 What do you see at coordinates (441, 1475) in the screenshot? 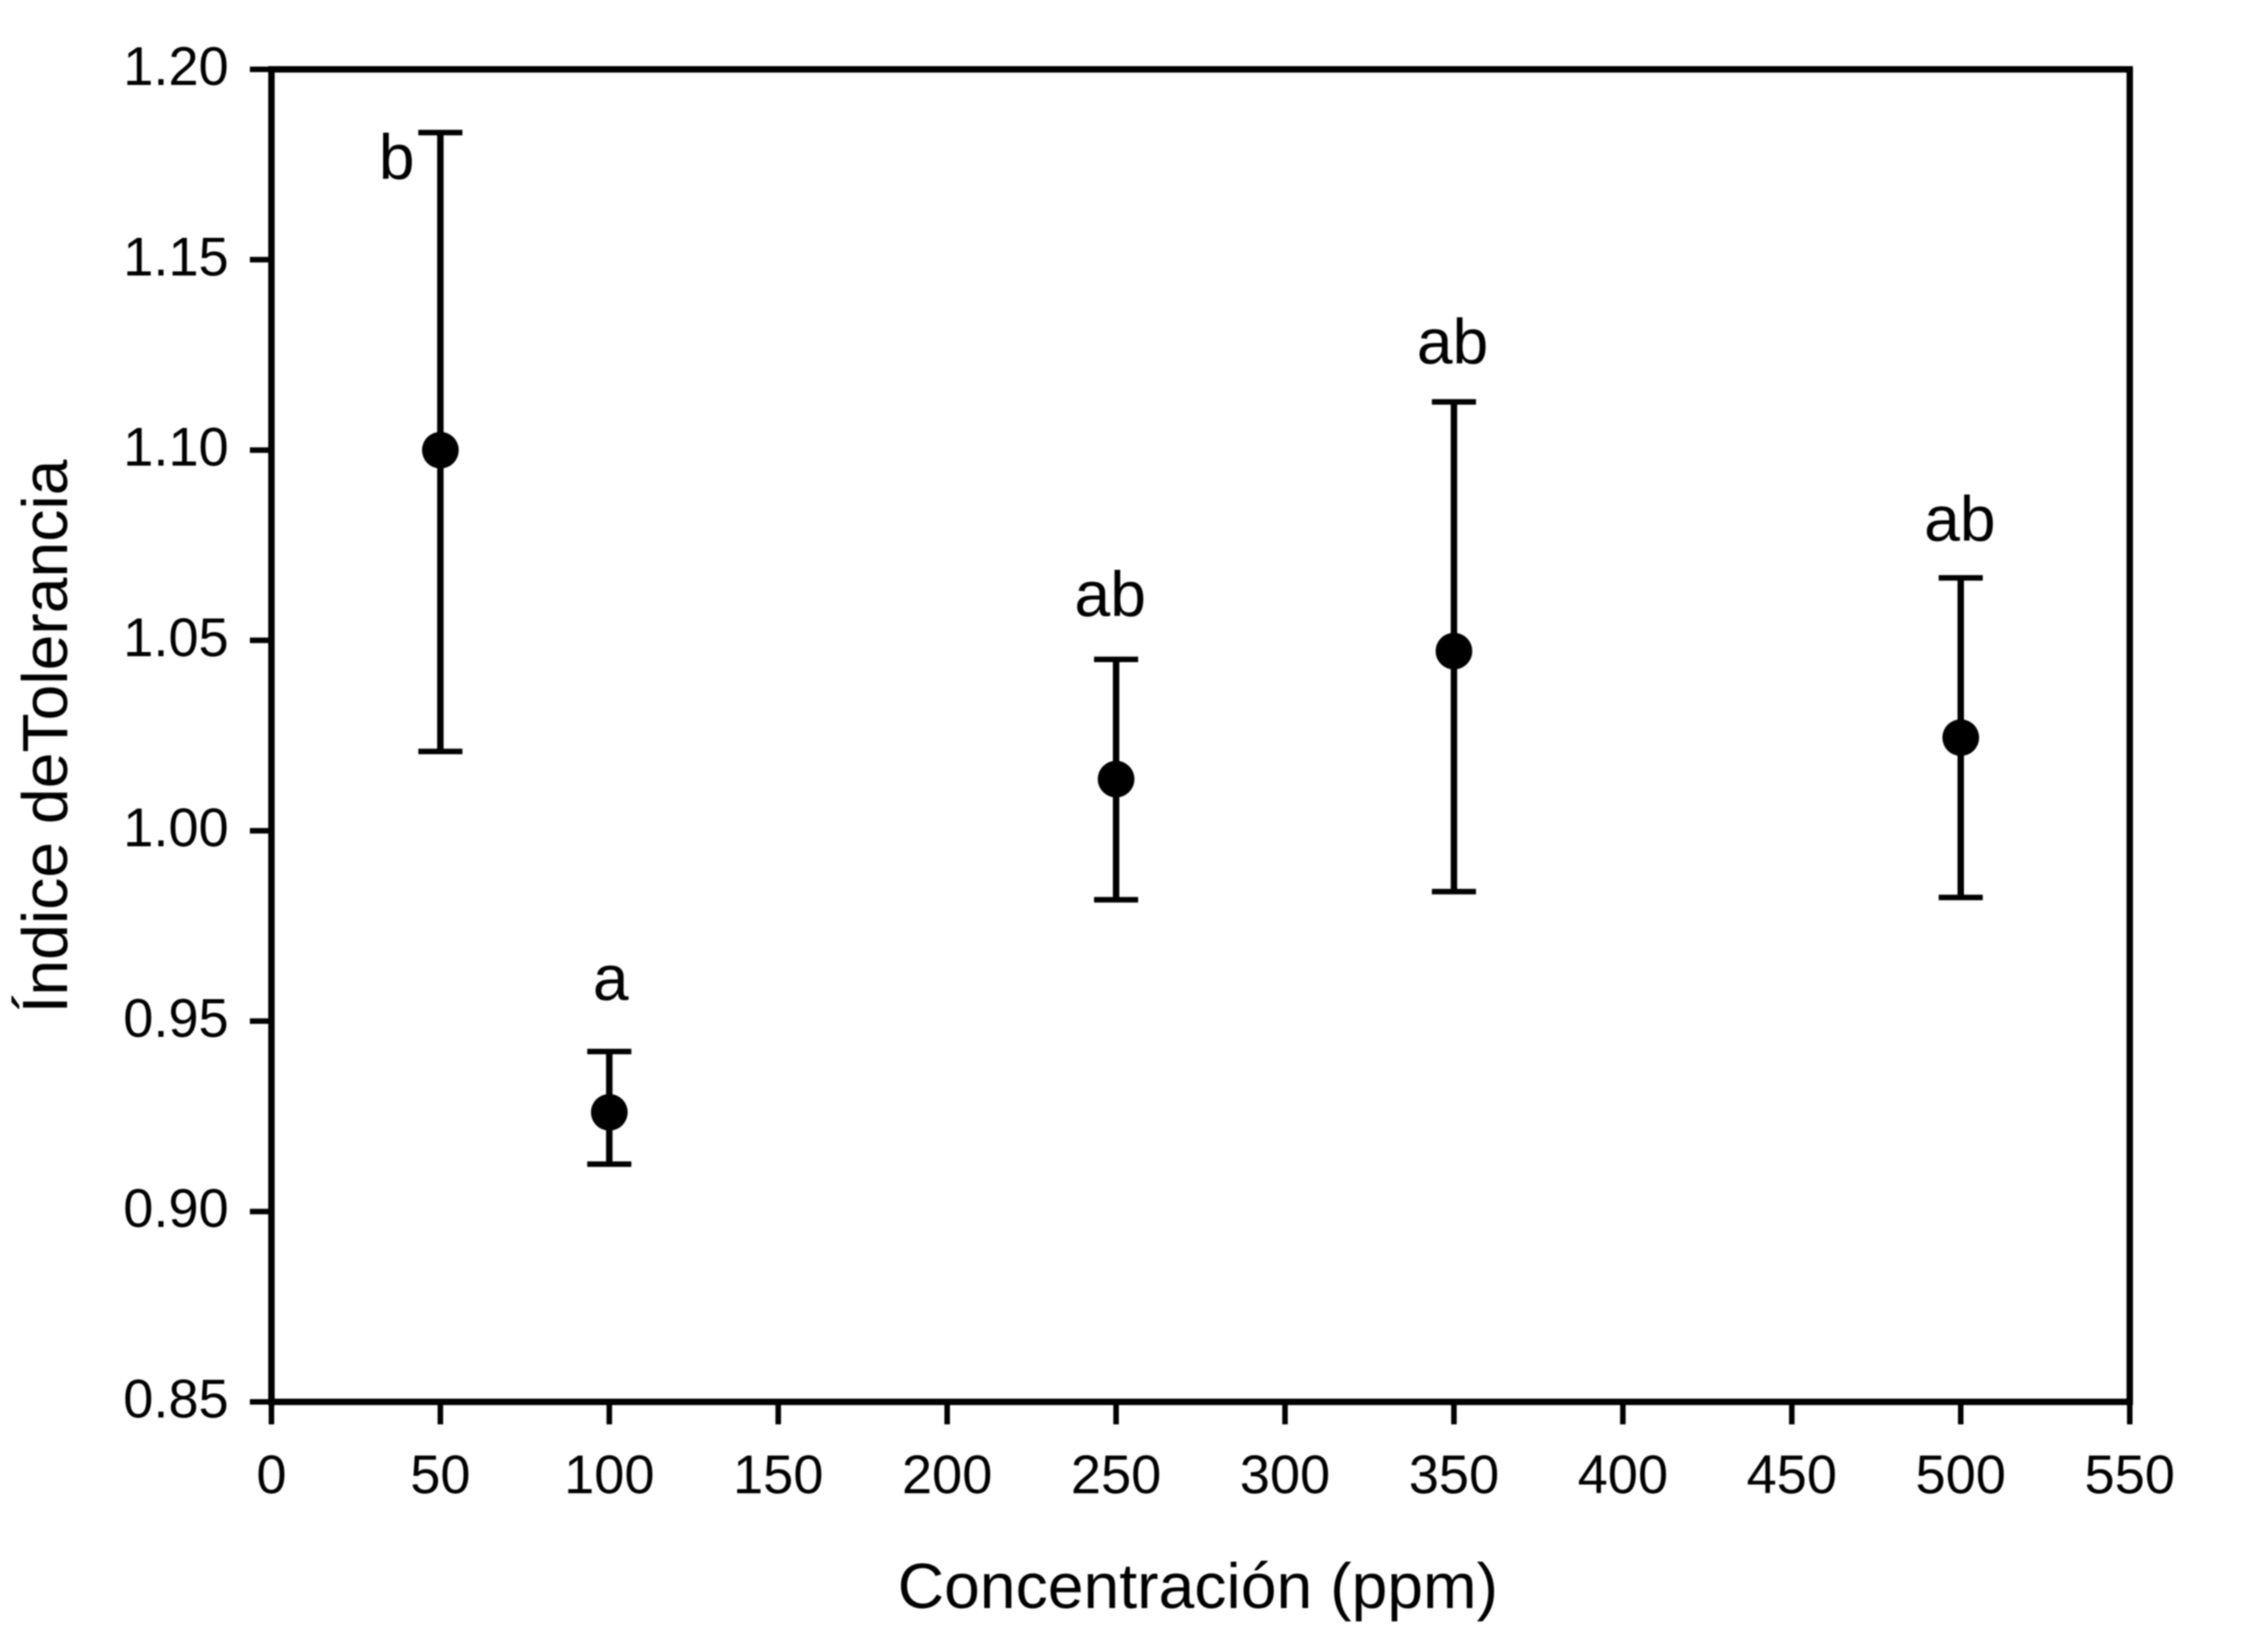
I see `svg-text: 50` at bounding box center [441, 1475].